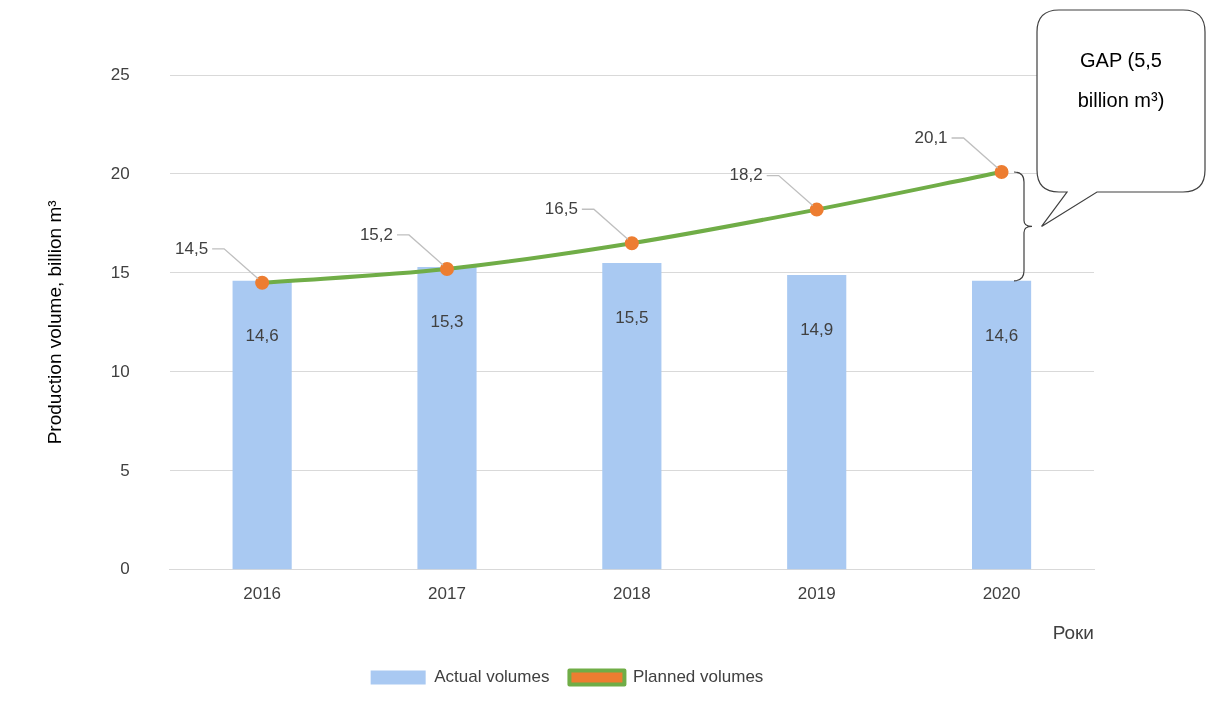 The image size is (1209, 706). I want to click on data-label: 14,9, so click(817, 329).